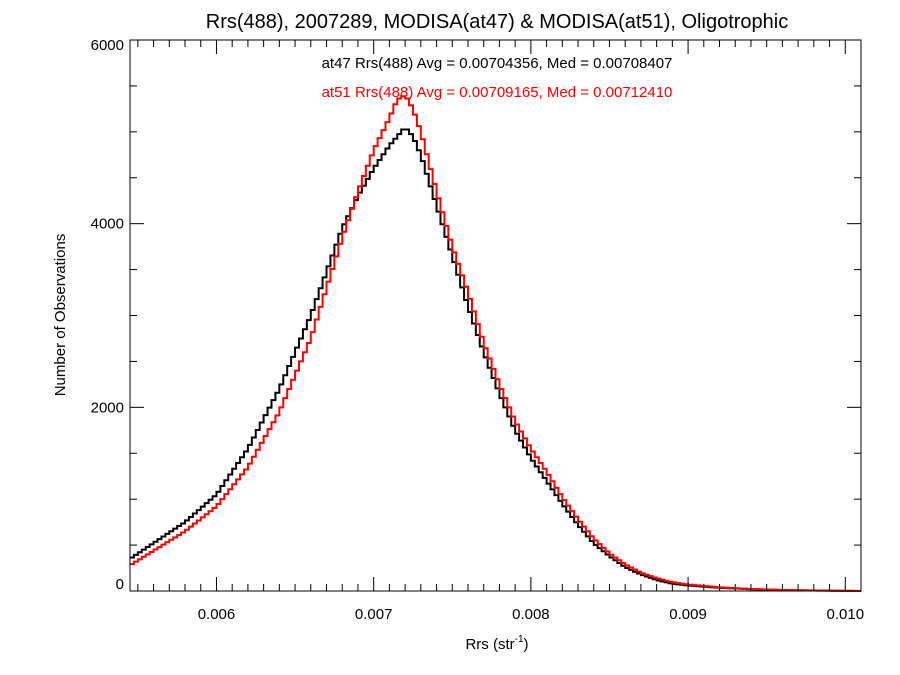 The image size is (900, 675). What do you see at coordinates (107, 224) in the screenshot?
I see `y-tick-label: 4000` at bounding box center [107, 224].